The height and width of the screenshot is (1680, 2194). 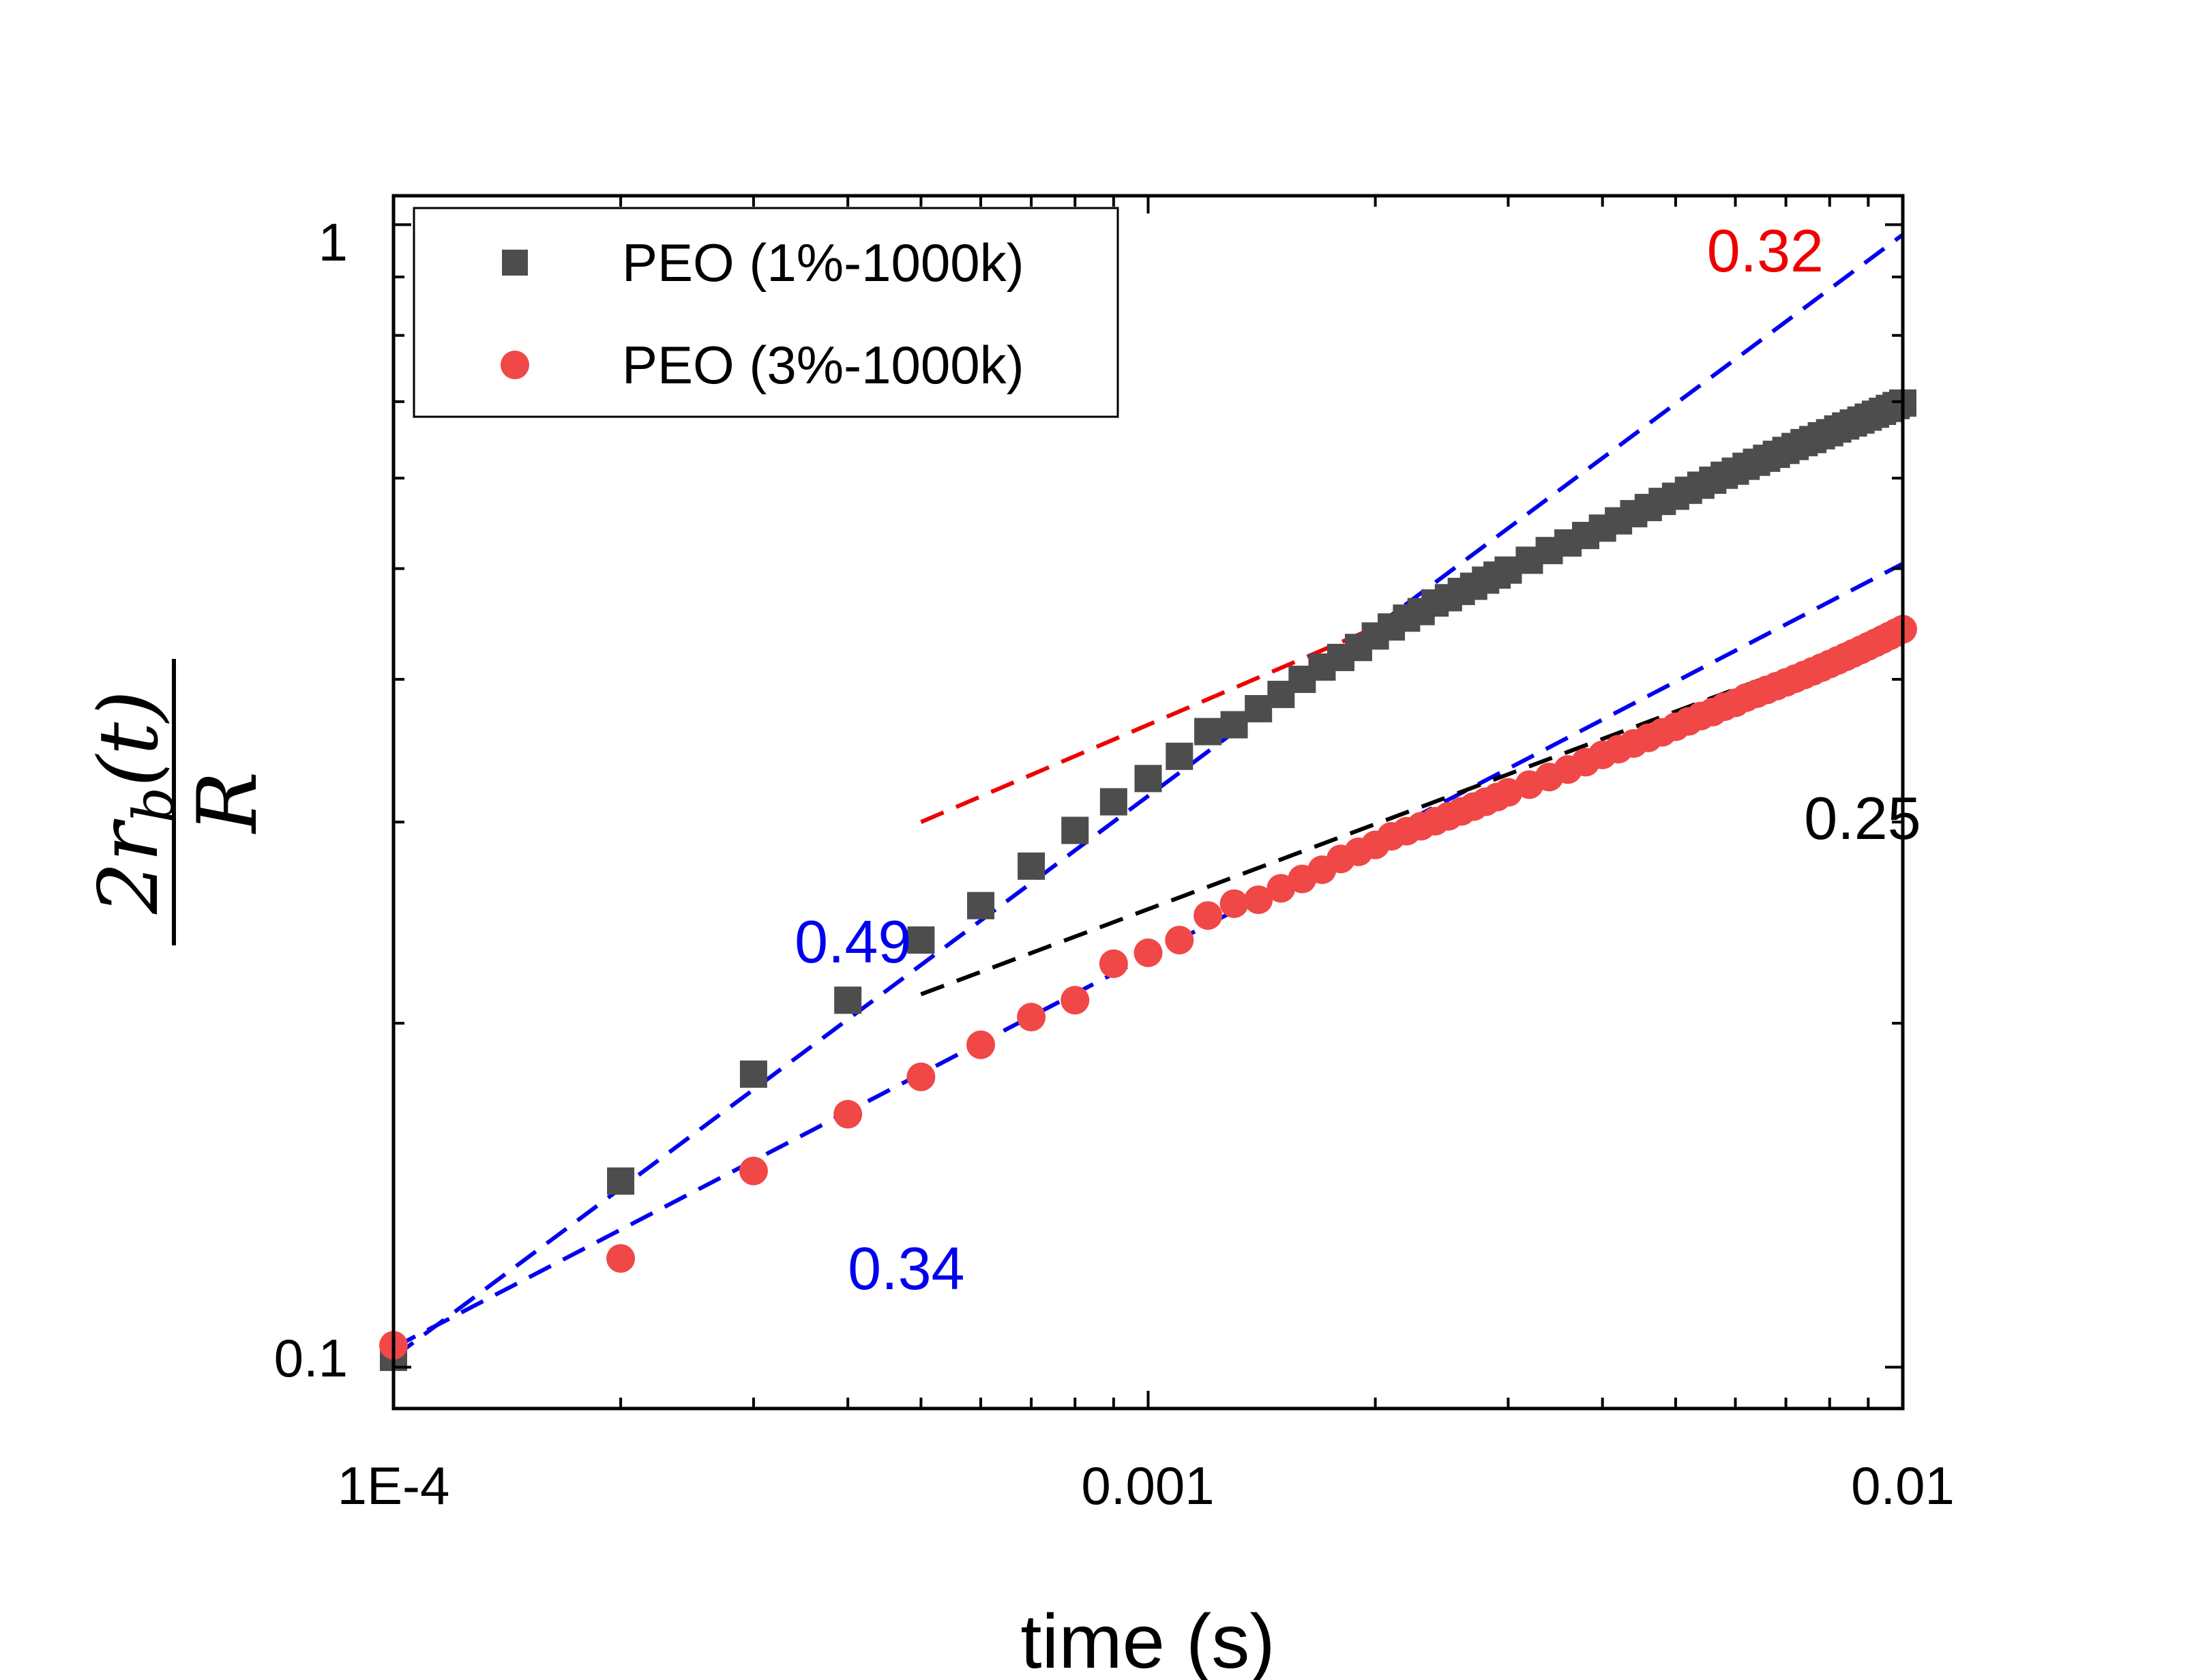 I want to click on legend-marker-square, so click(x=515, y=263).